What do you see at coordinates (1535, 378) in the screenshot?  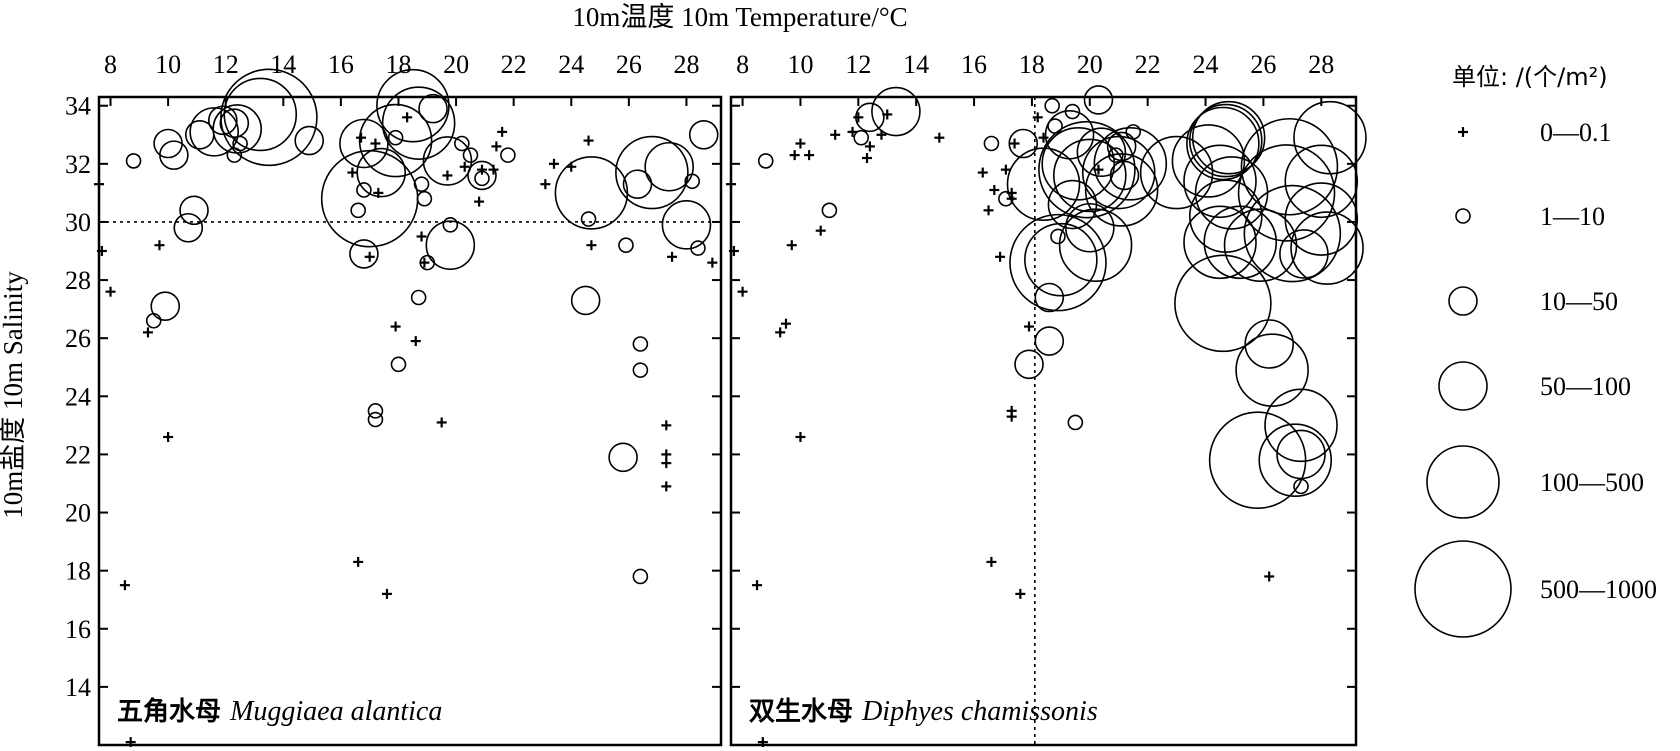 I see `legend-items: 0—0.1 1—10 10—50 50—100 100—500 500—1000` at bounding box center [1535, 378].